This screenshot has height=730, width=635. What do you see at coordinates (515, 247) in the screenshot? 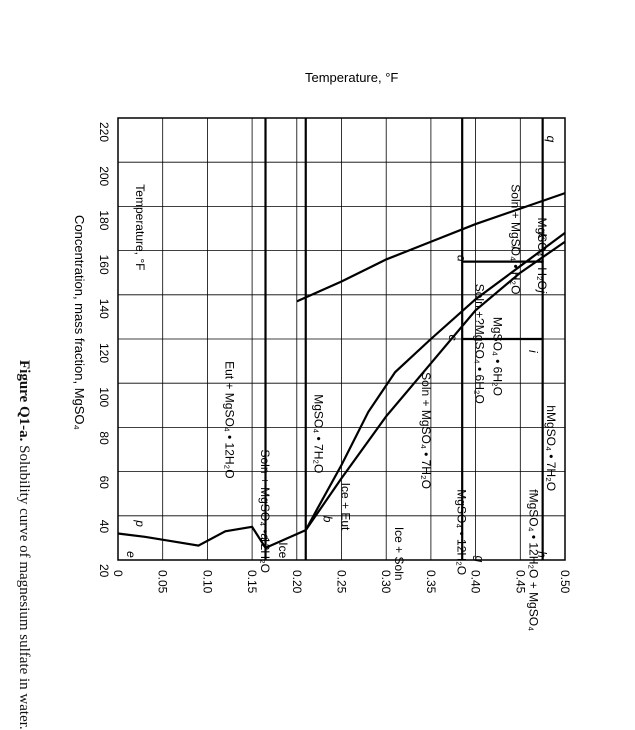
I see `point-label: l` at bounding box center [515, 247].